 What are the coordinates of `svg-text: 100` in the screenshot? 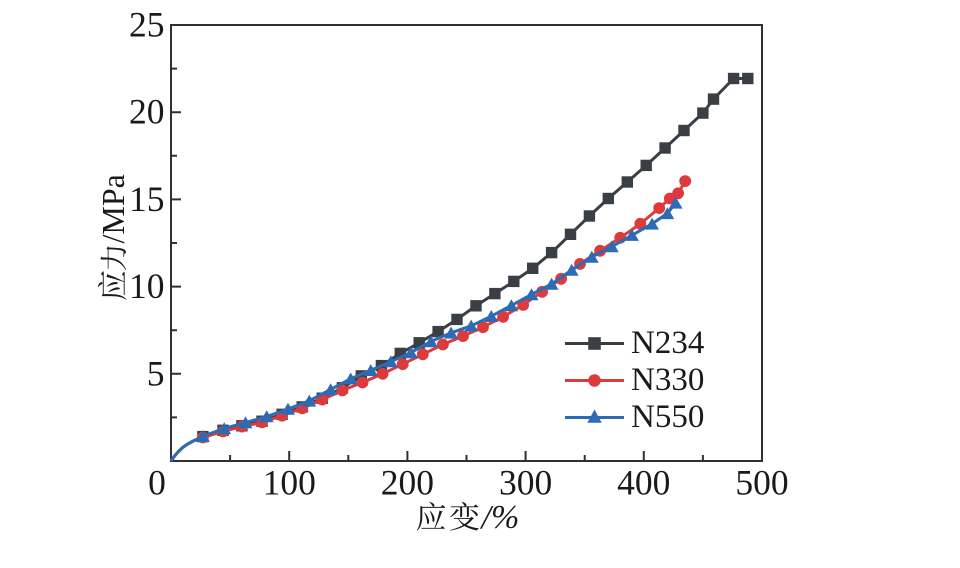 It's located at (289, 483).